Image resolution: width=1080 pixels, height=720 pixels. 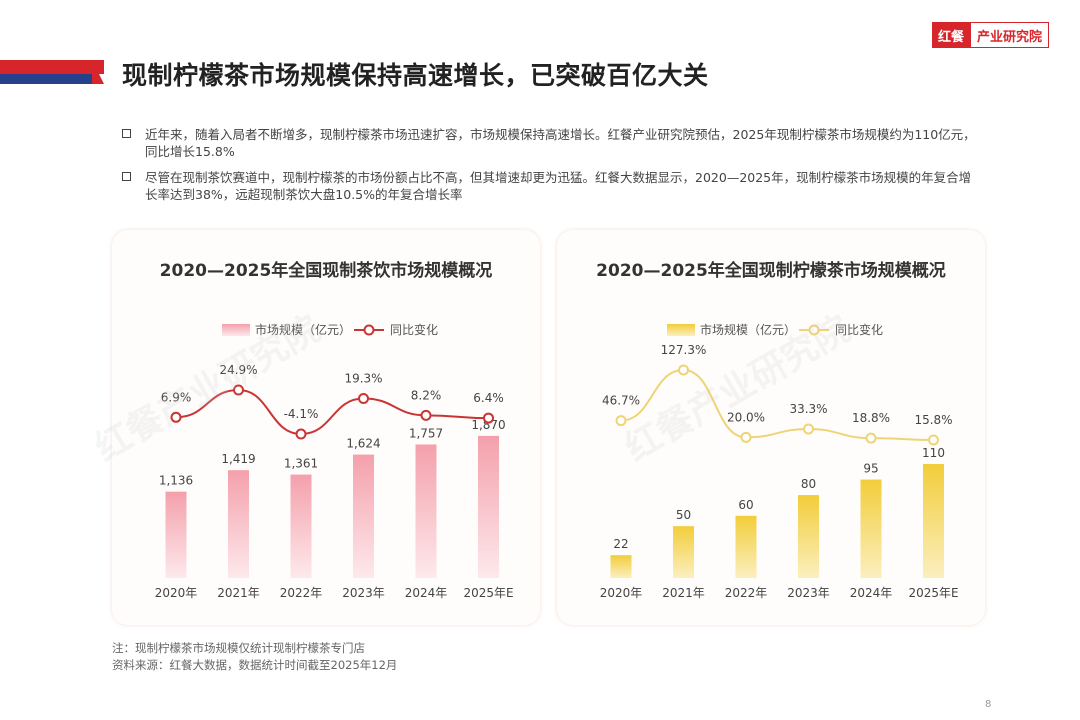 What do you see at coordinates (683, 515) in the screenshot?
I see `bar-value-label: 50` at bounding box center [683, 515].